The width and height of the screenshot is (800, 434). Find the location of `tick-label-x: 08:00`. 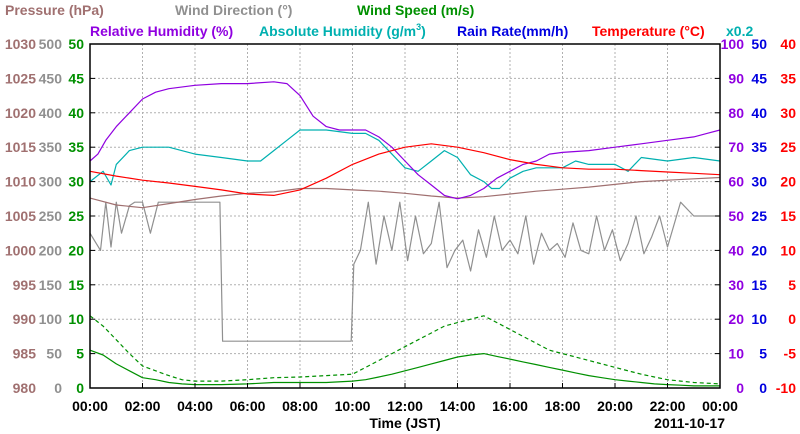

tick-label-x: 08:00 is located at coordinates (300, 406).